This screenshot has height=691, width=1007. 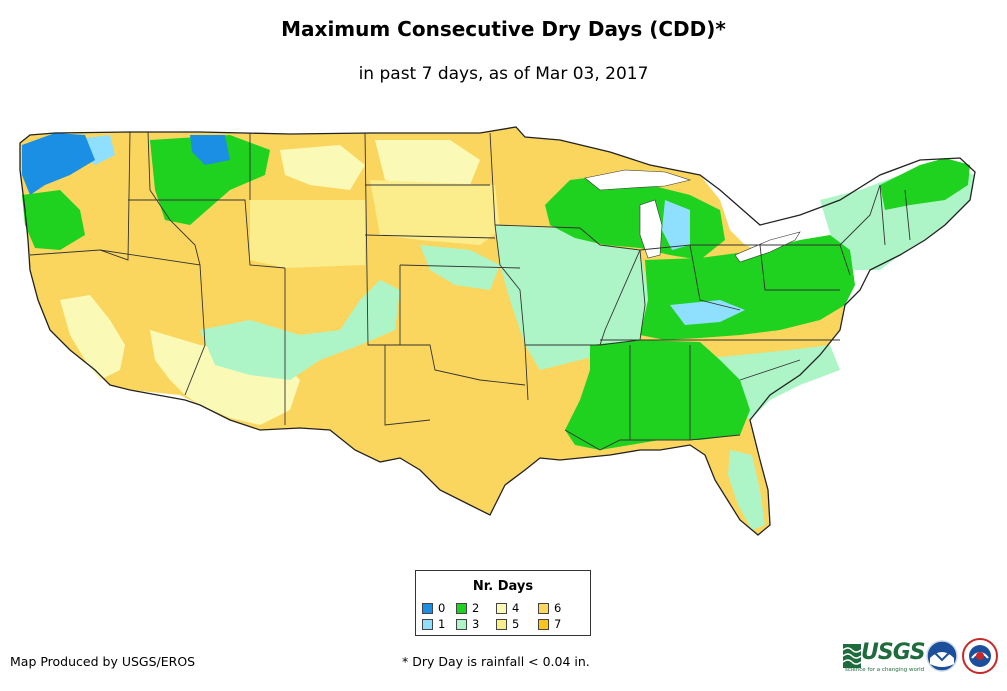 I want to click on lake-superior, so click(x=638, y=180).